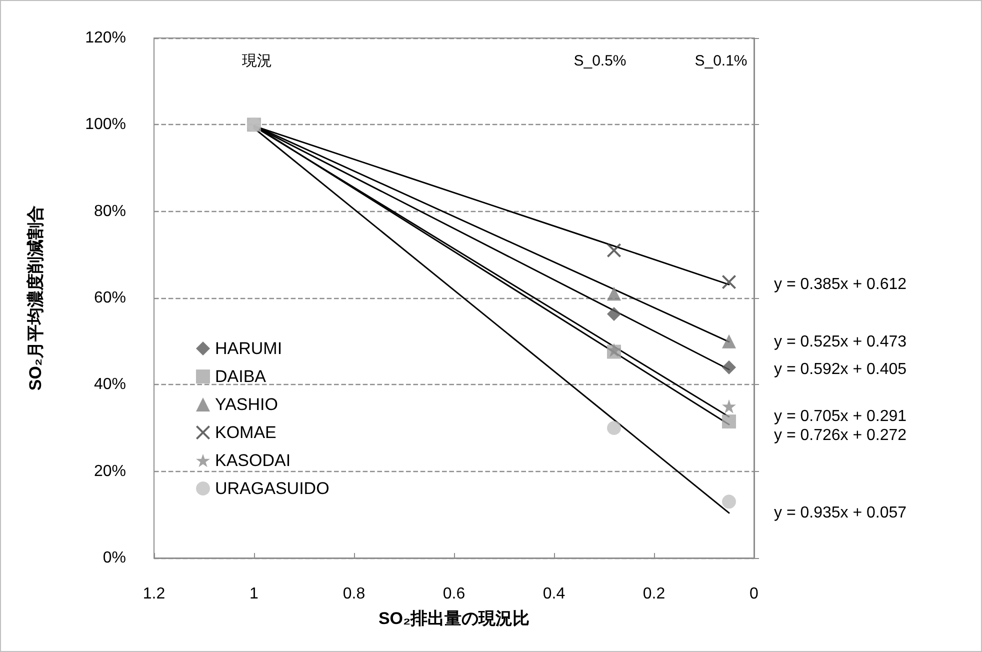  Describe the element at coordinates (246, 404) in the screenshot. I see `legend-label: YASHIO` at that location.